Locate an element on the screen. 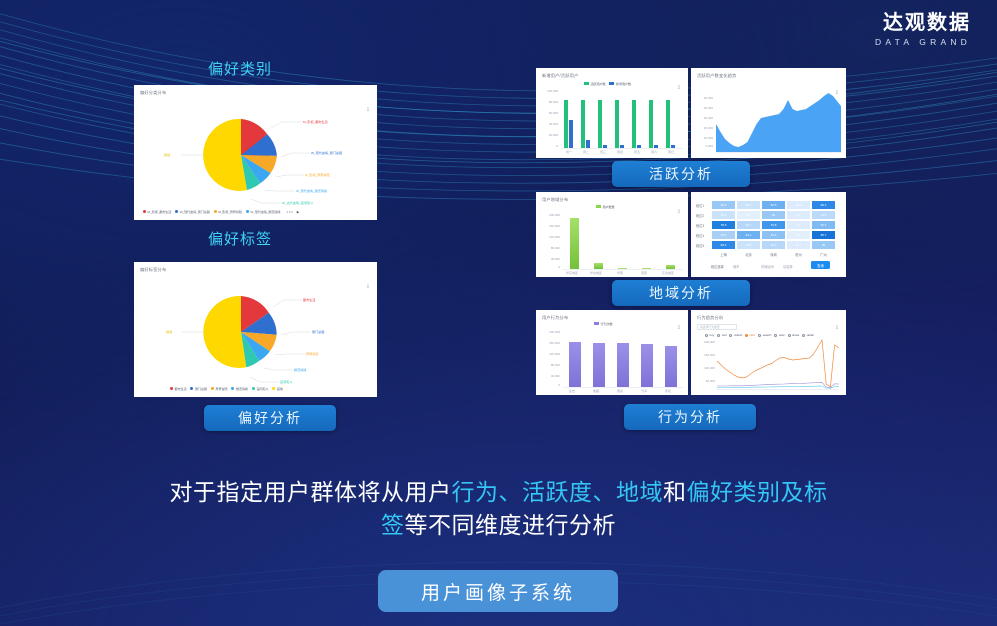 This screenshot has height=626, width=997. heatmap-footer-field3: 请选择 is located at coordinates (788, 267).